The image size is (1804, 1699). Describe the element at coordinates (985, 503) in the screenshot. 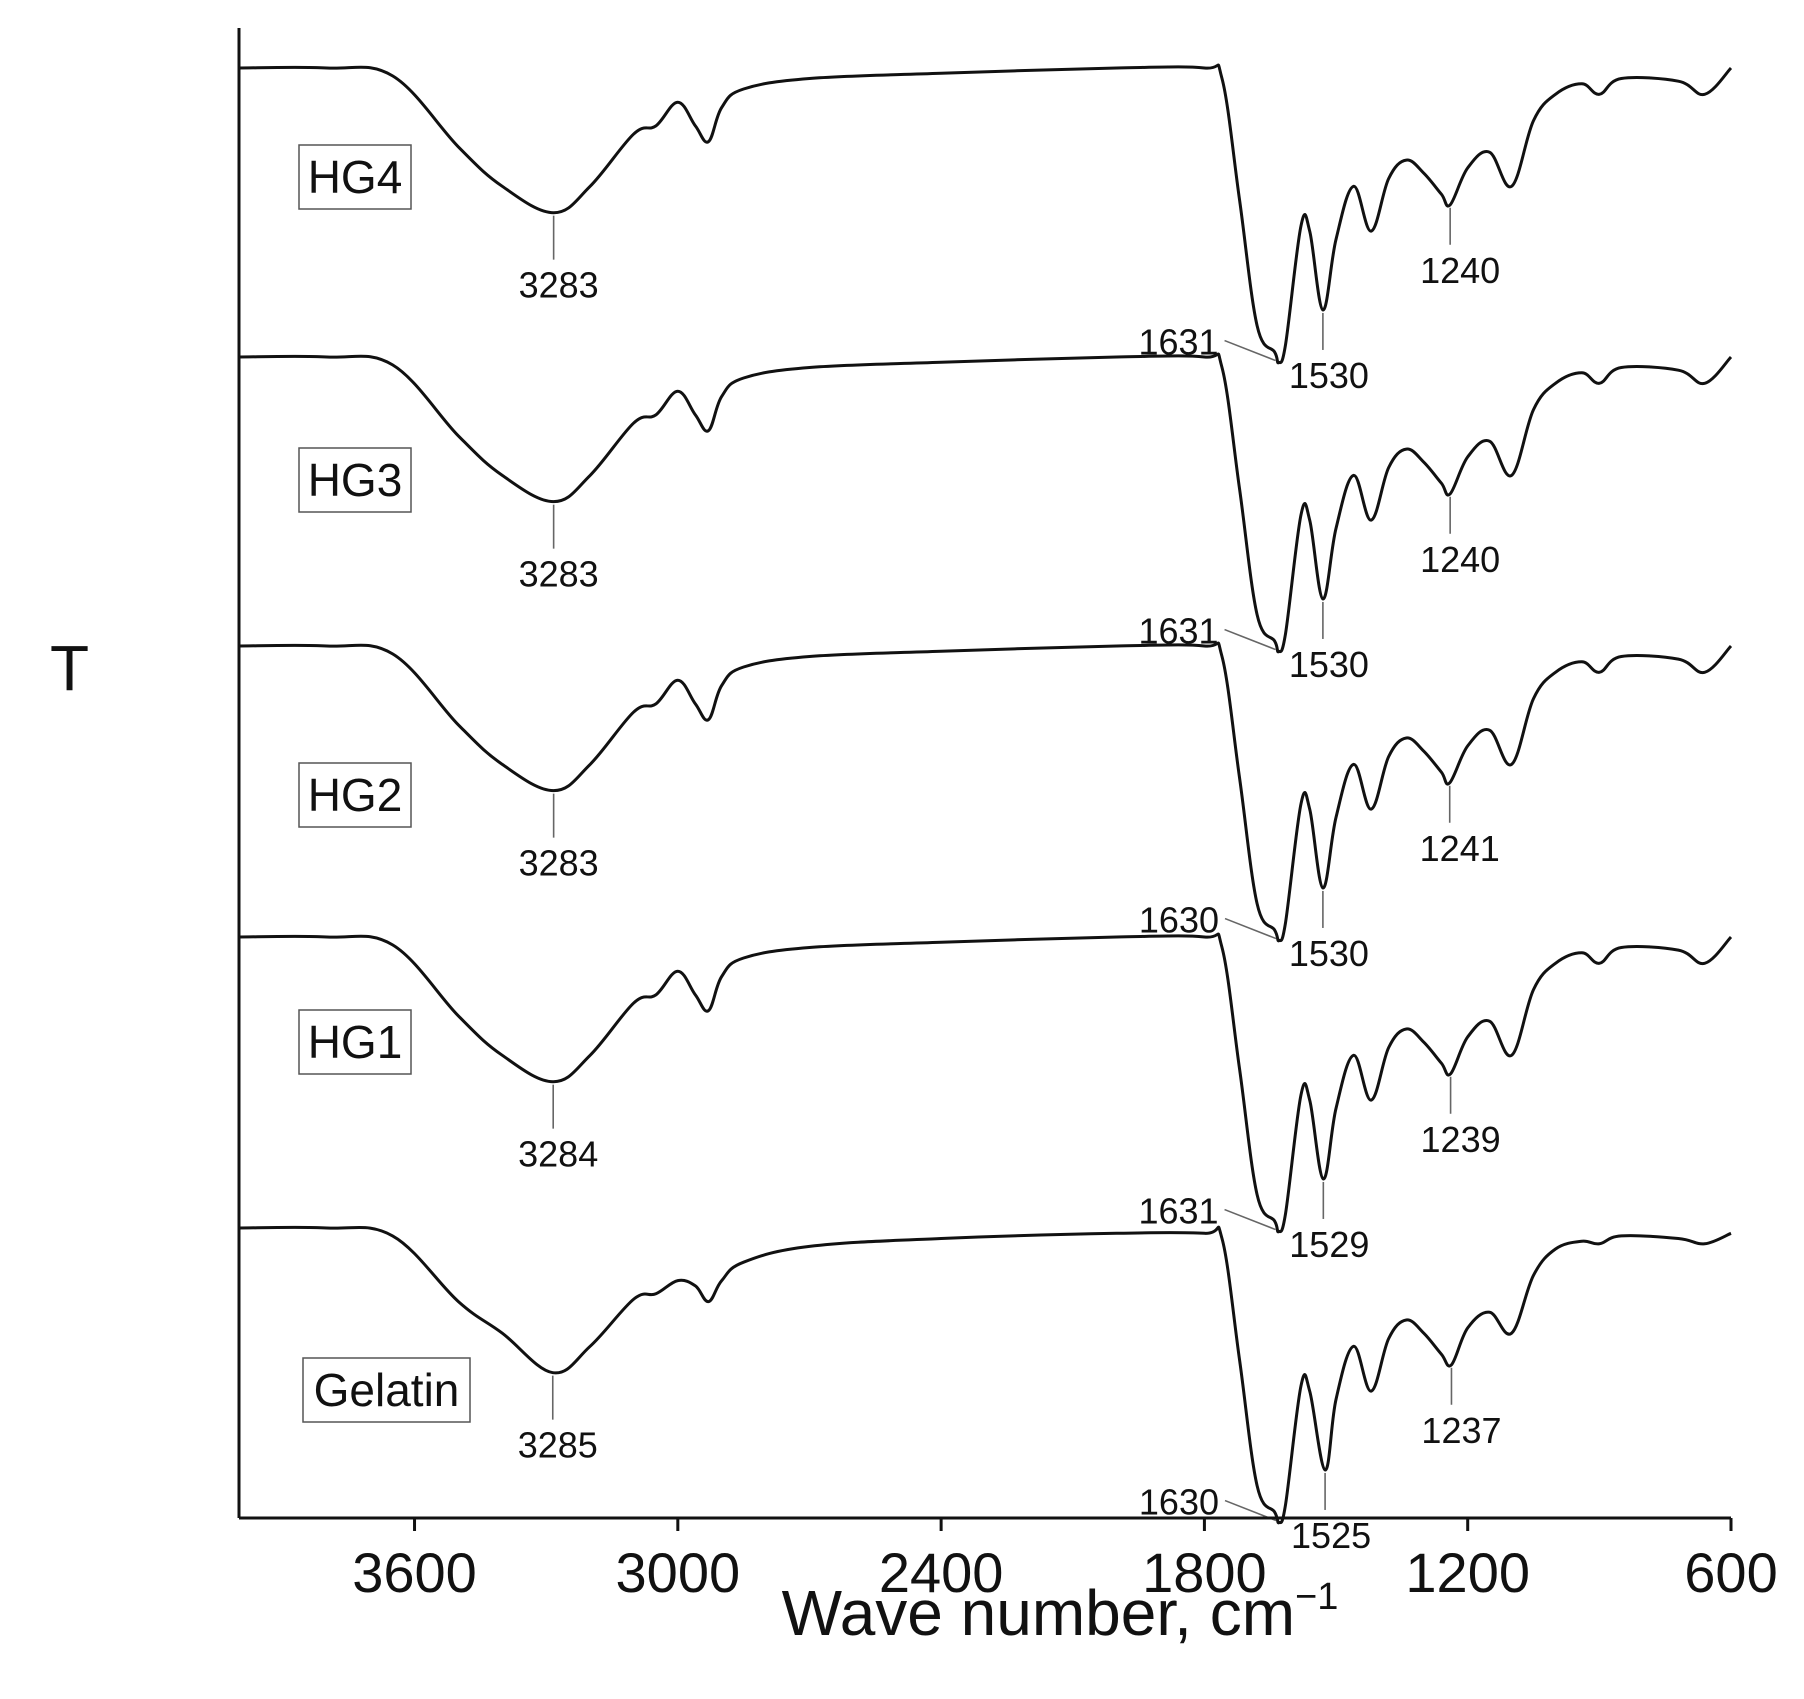

I see `spectrum-line-hg3` at that location.